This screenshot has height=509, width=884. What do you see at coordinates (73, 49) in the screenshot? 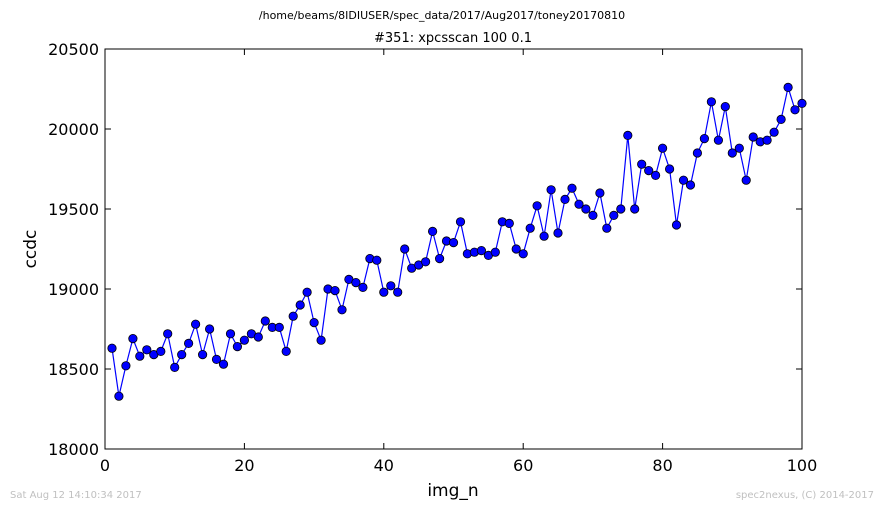
I see `y-tick-label: 20500` at bounding box center [73, 49].